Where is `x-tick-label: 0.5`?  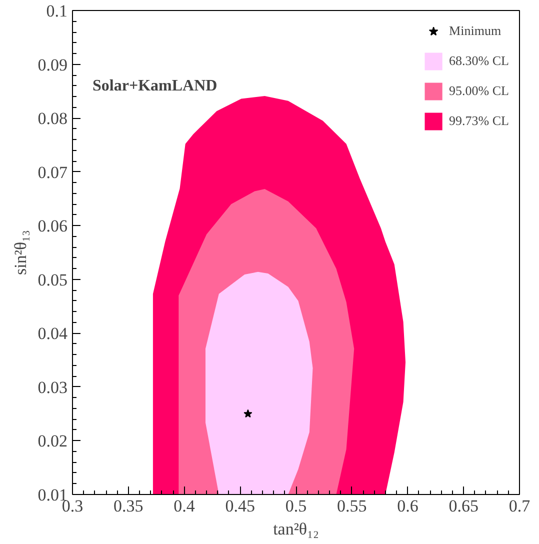 x-tick-label: 0.5 is located at coordinates (296, 506).